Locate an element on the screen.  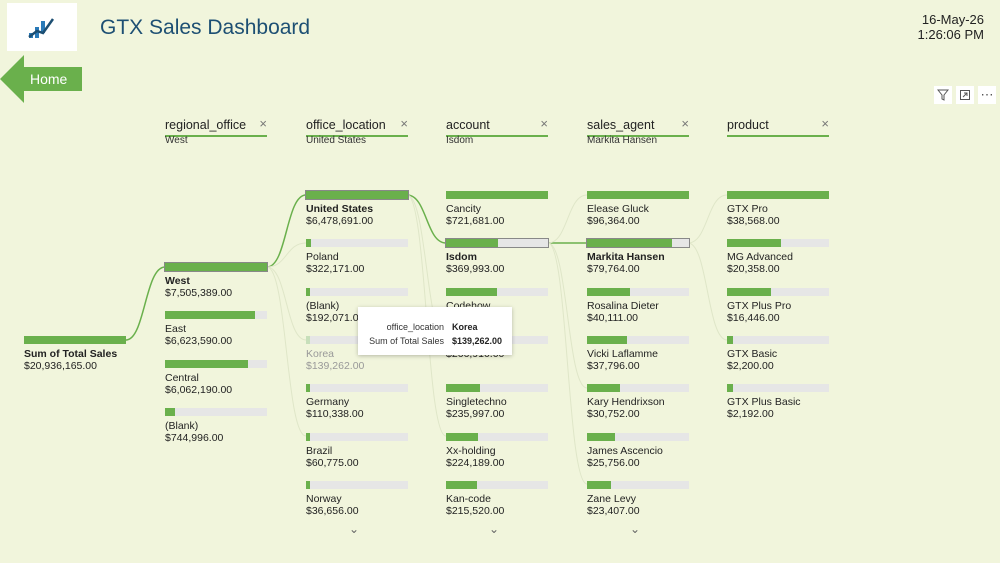
tree-node: East $6,623,590.00 is located at coordinates (216, 329).